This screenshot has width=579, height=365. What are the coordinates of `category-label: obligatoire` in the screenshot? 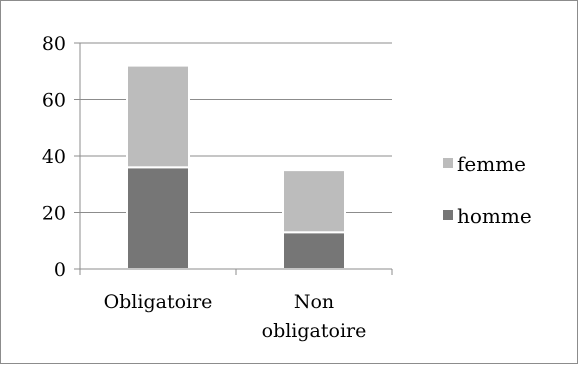 It's located at (314, 331).